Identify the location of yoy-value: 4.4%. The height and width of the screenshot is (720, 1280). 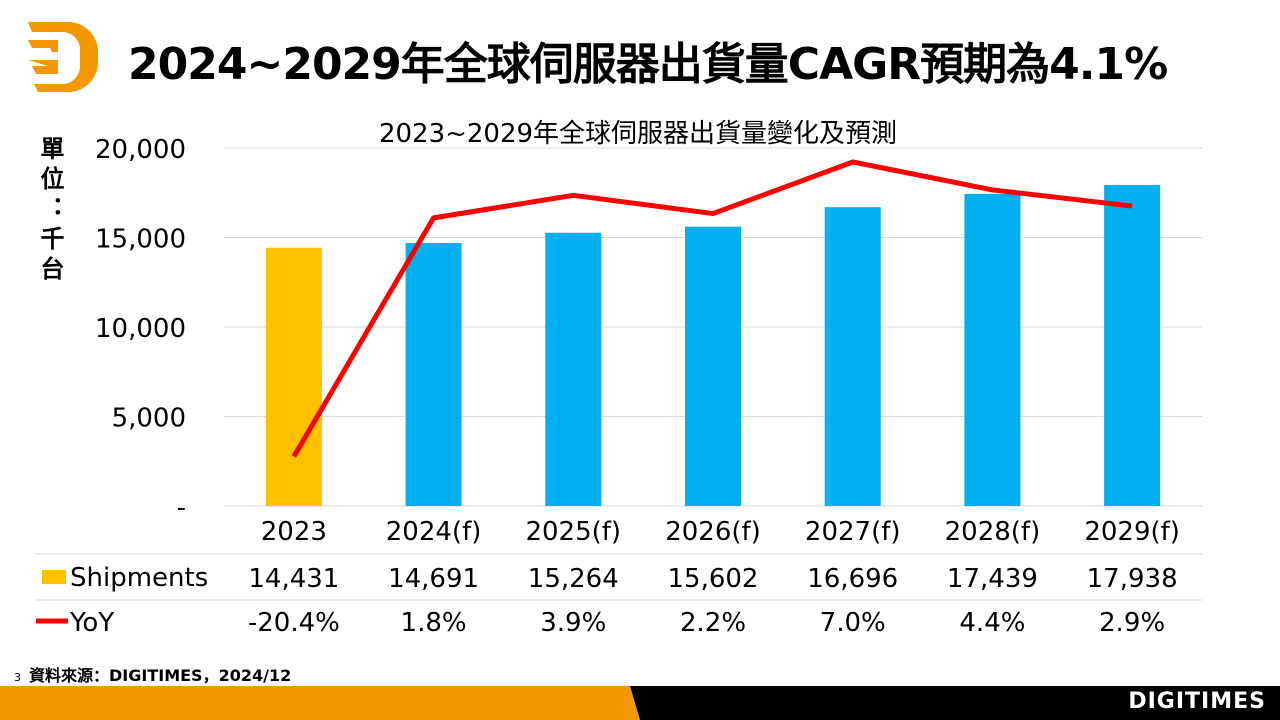
(992, 623).